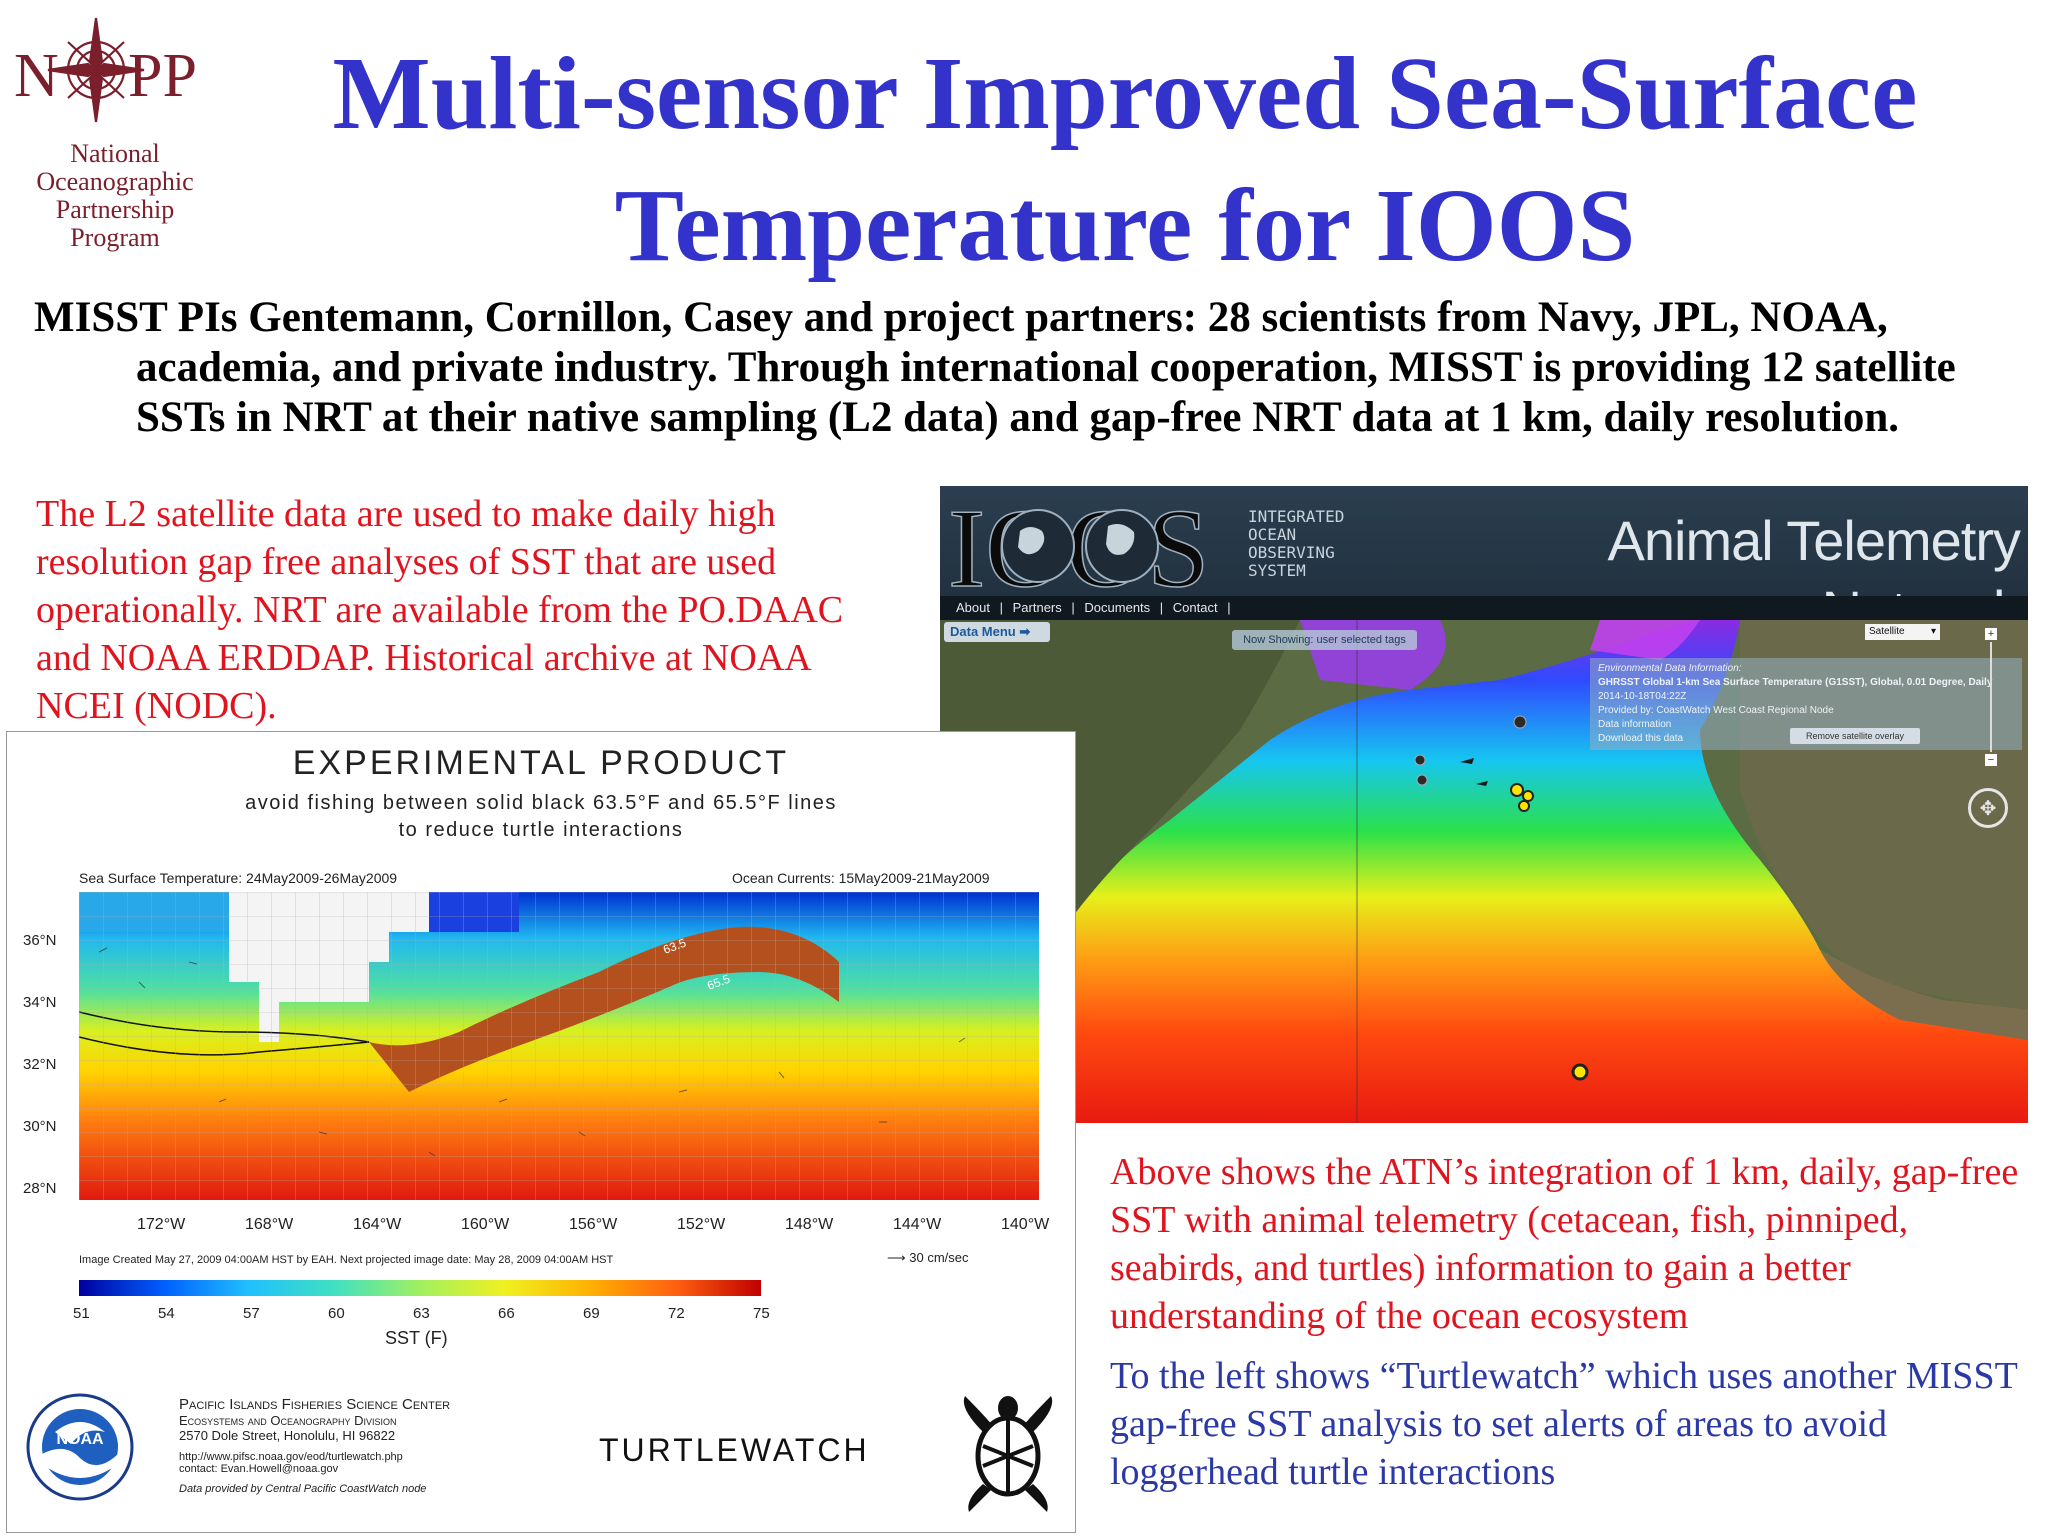  Describe the element at coordinates (40, 1126) in the screenshot. I see `lat-tick: 30°N` at that location.